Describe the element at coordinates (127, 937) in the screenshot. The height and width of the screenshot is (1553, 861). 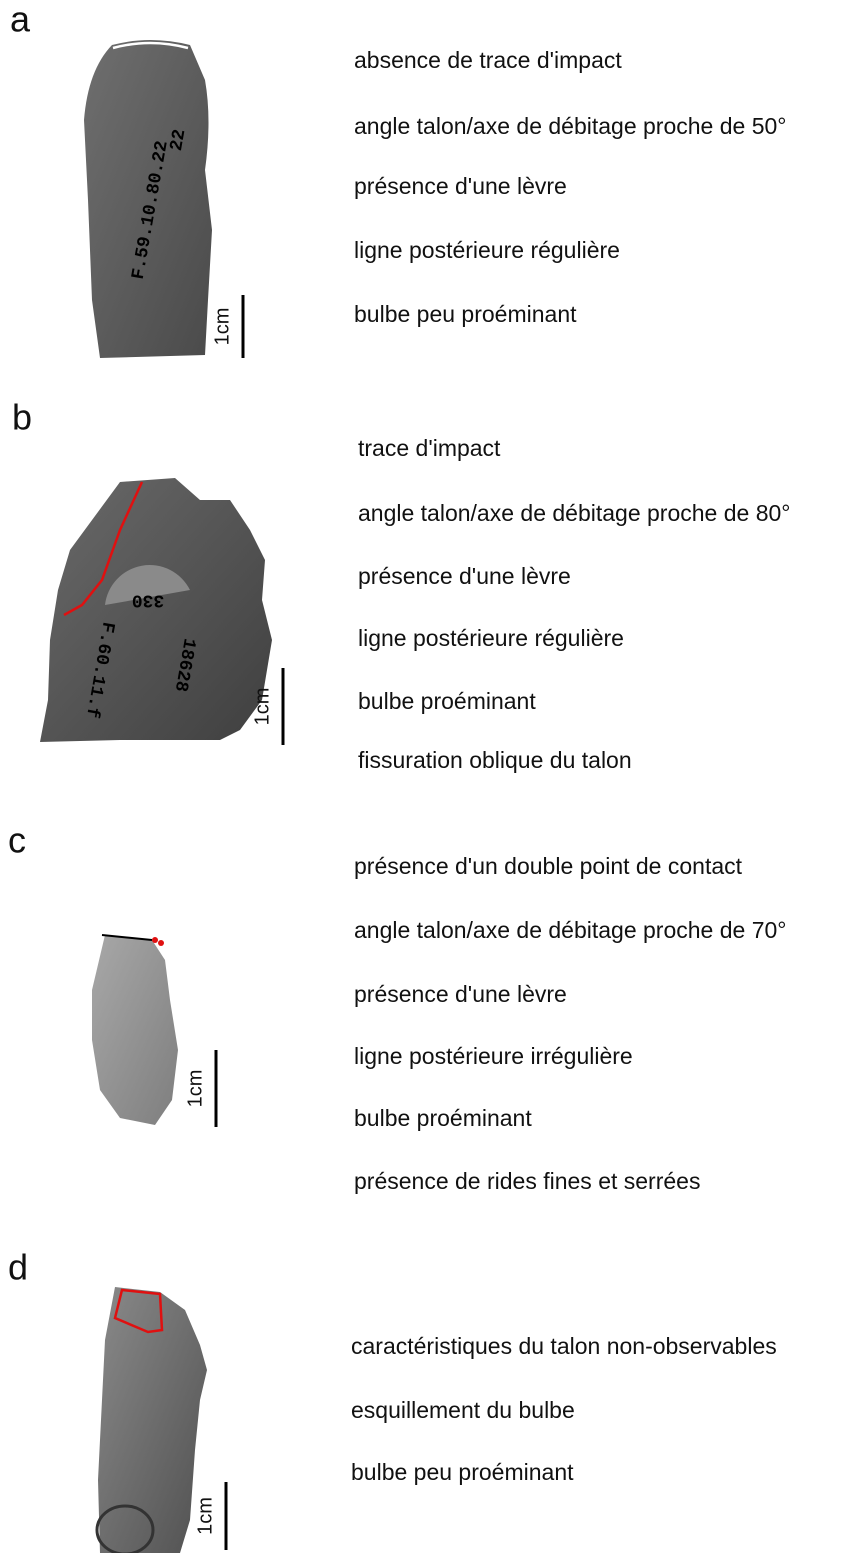
I see `contact-line` at that location.